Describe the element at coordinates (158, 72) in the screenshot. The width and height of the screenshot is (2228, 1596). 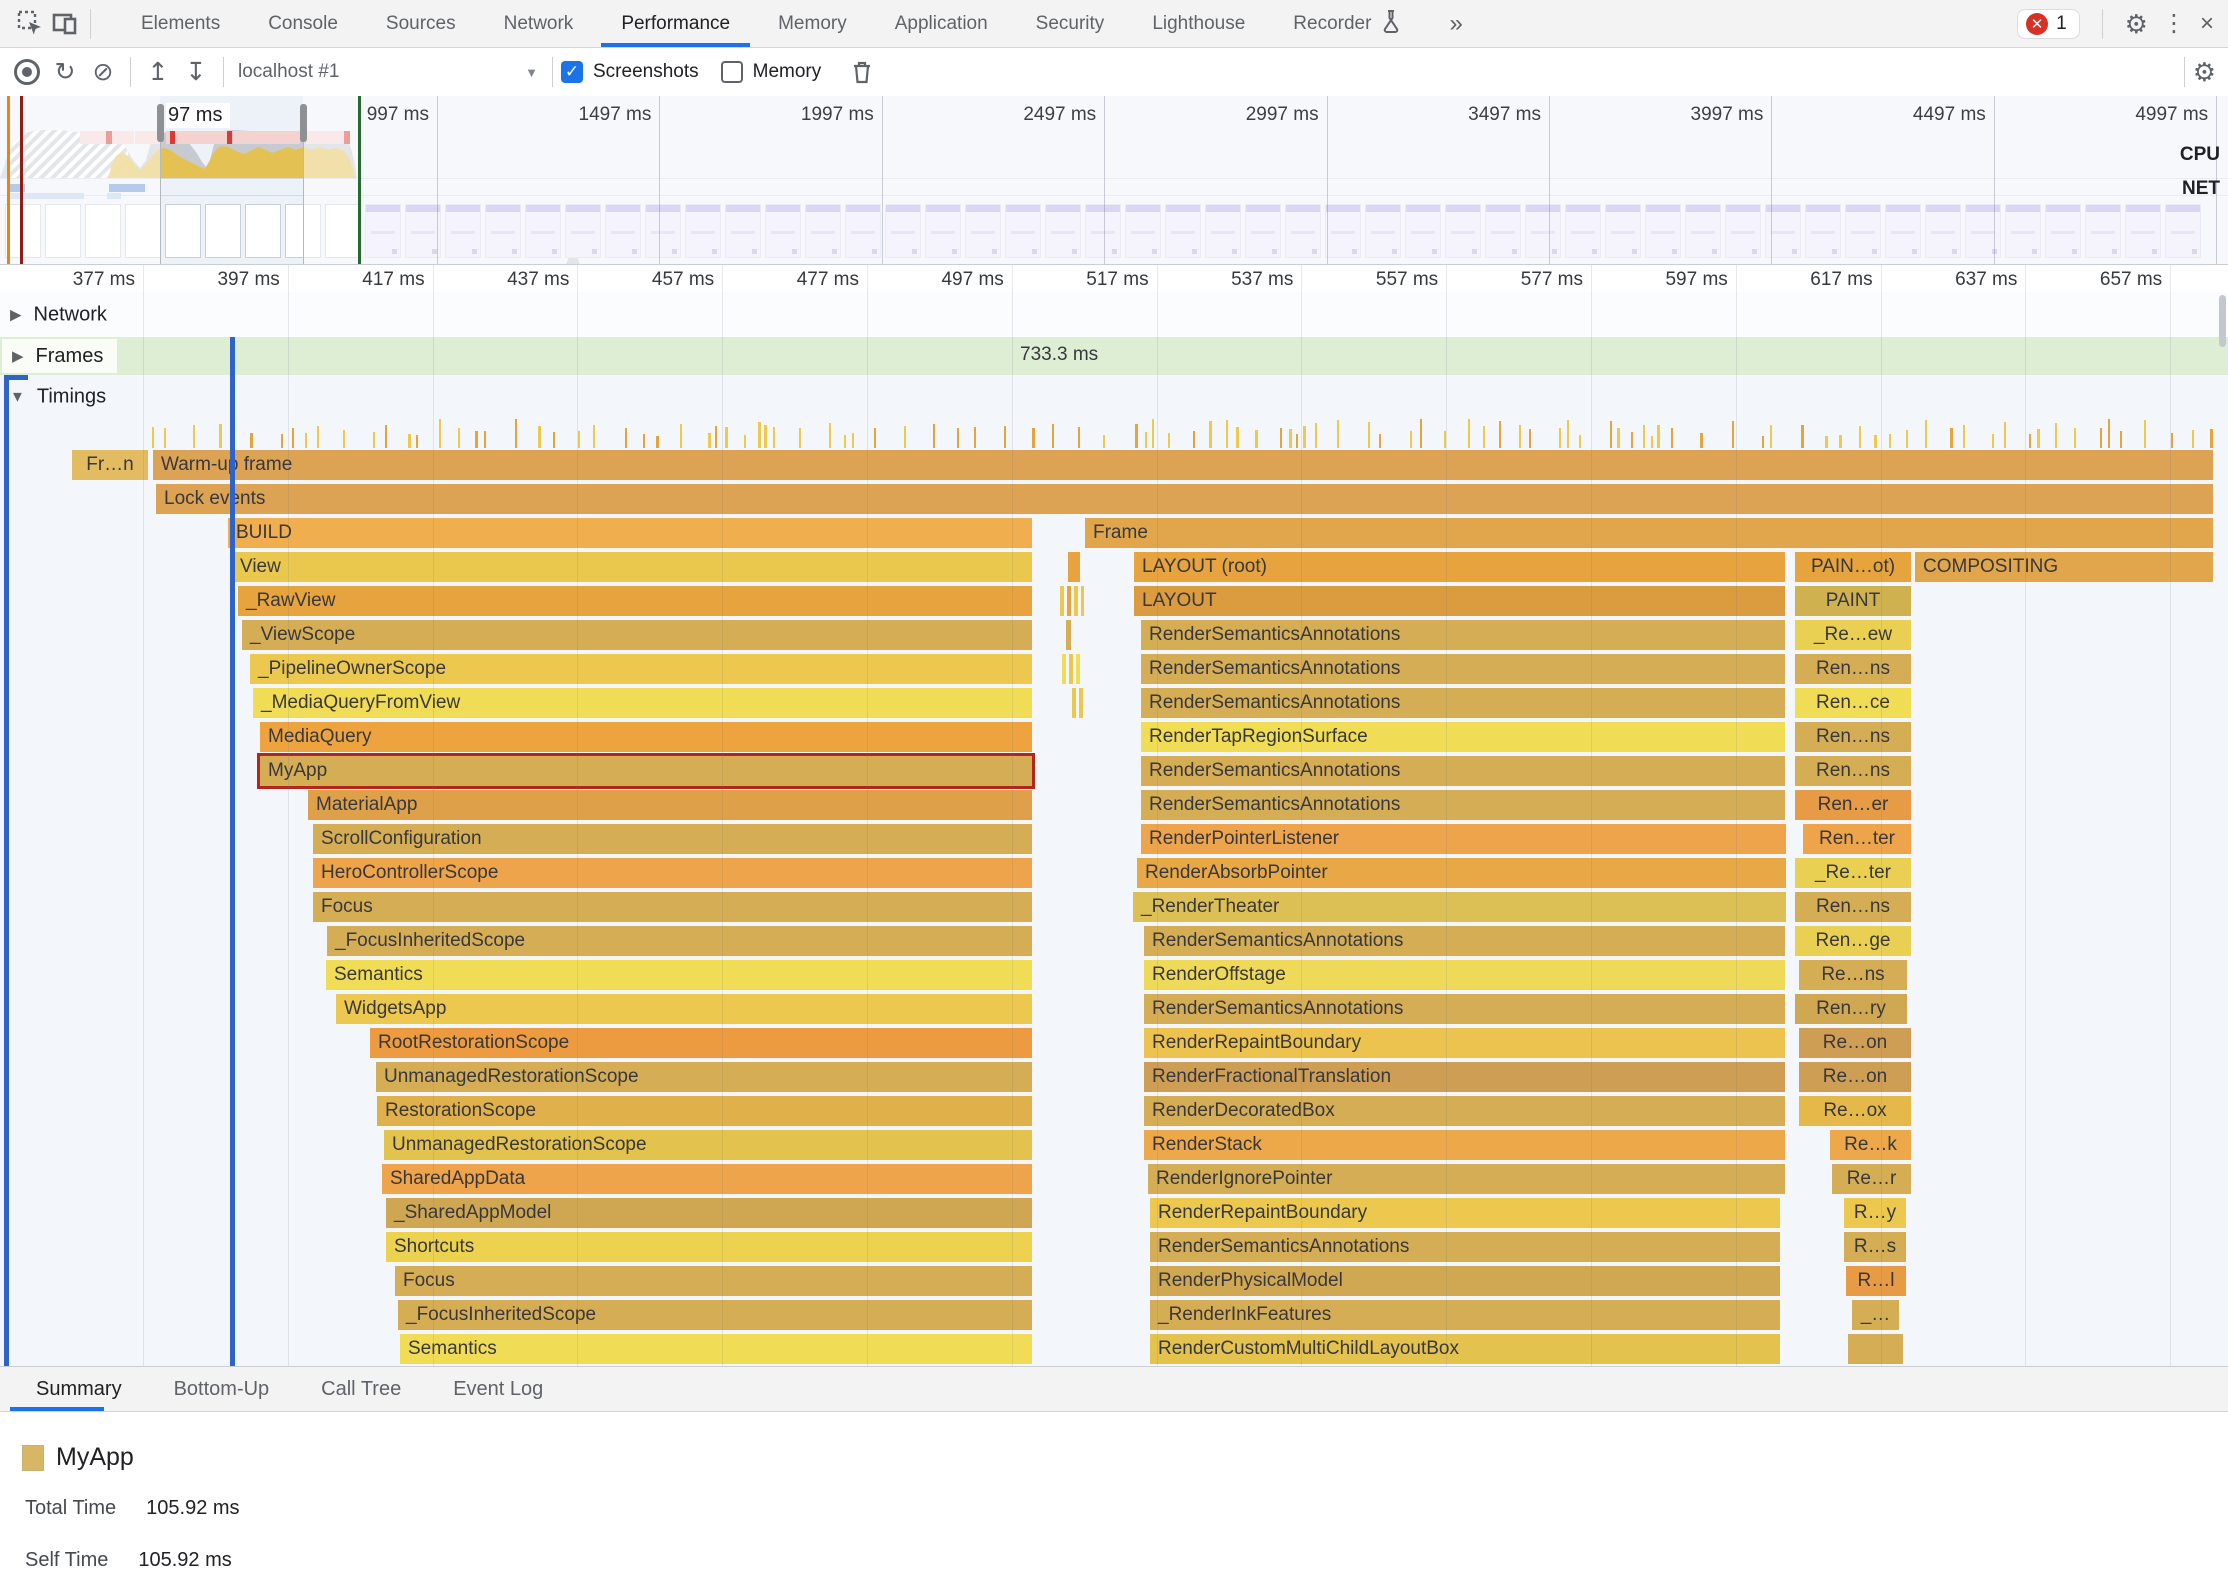
I see `load-profile-icon: ↥` at that location.